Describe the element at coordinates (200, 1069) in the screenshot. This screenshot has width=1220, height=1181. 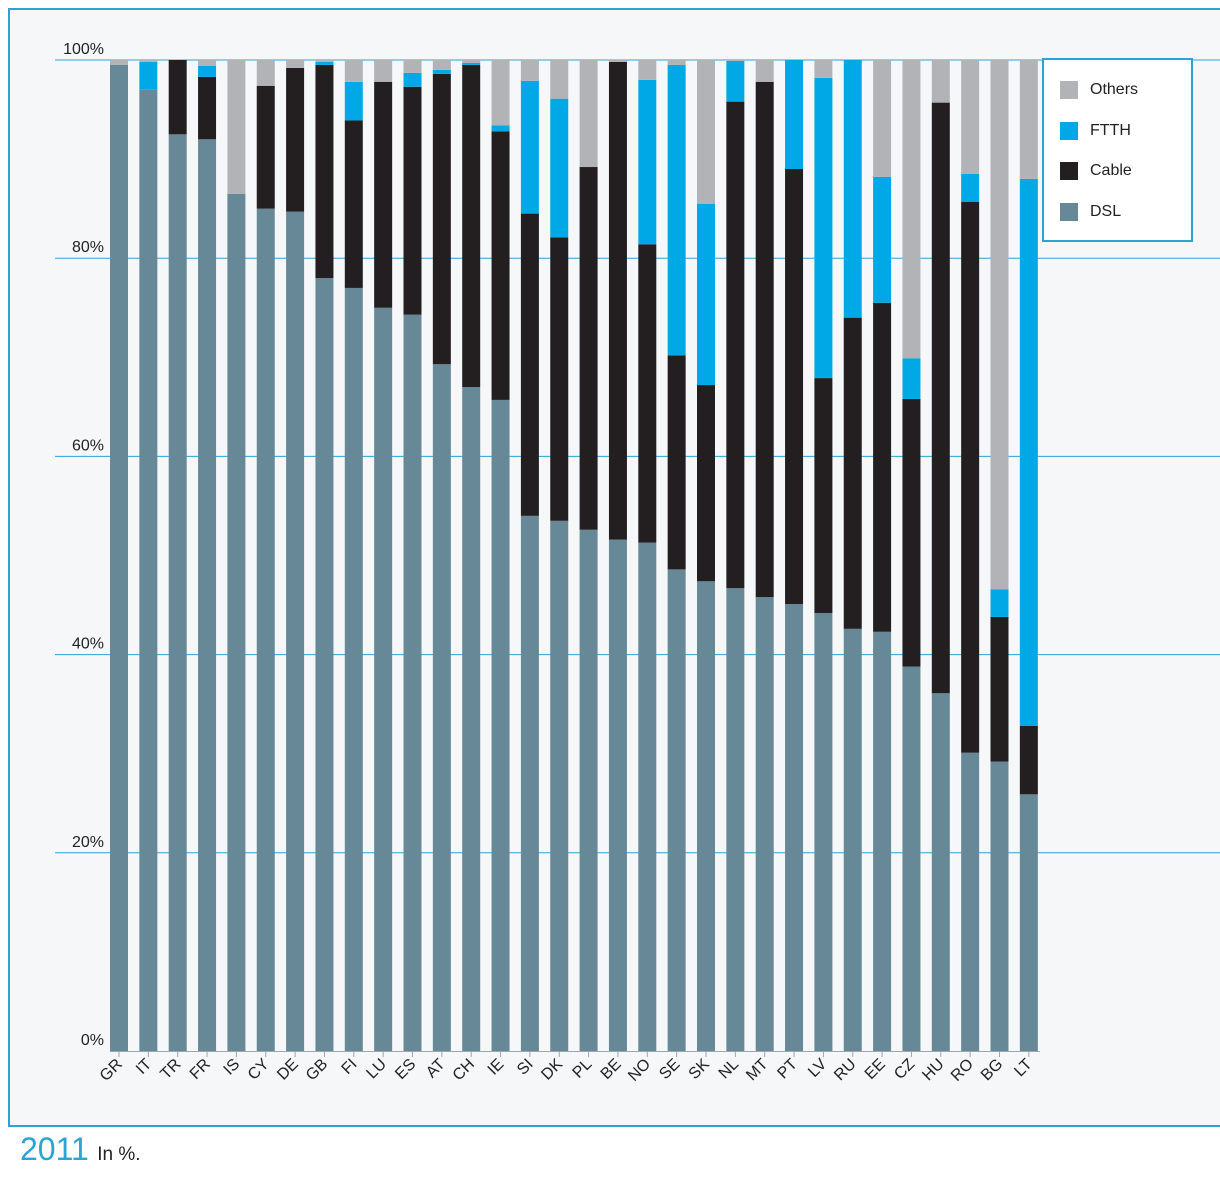
I see `x-tick-label: FR` at that location.